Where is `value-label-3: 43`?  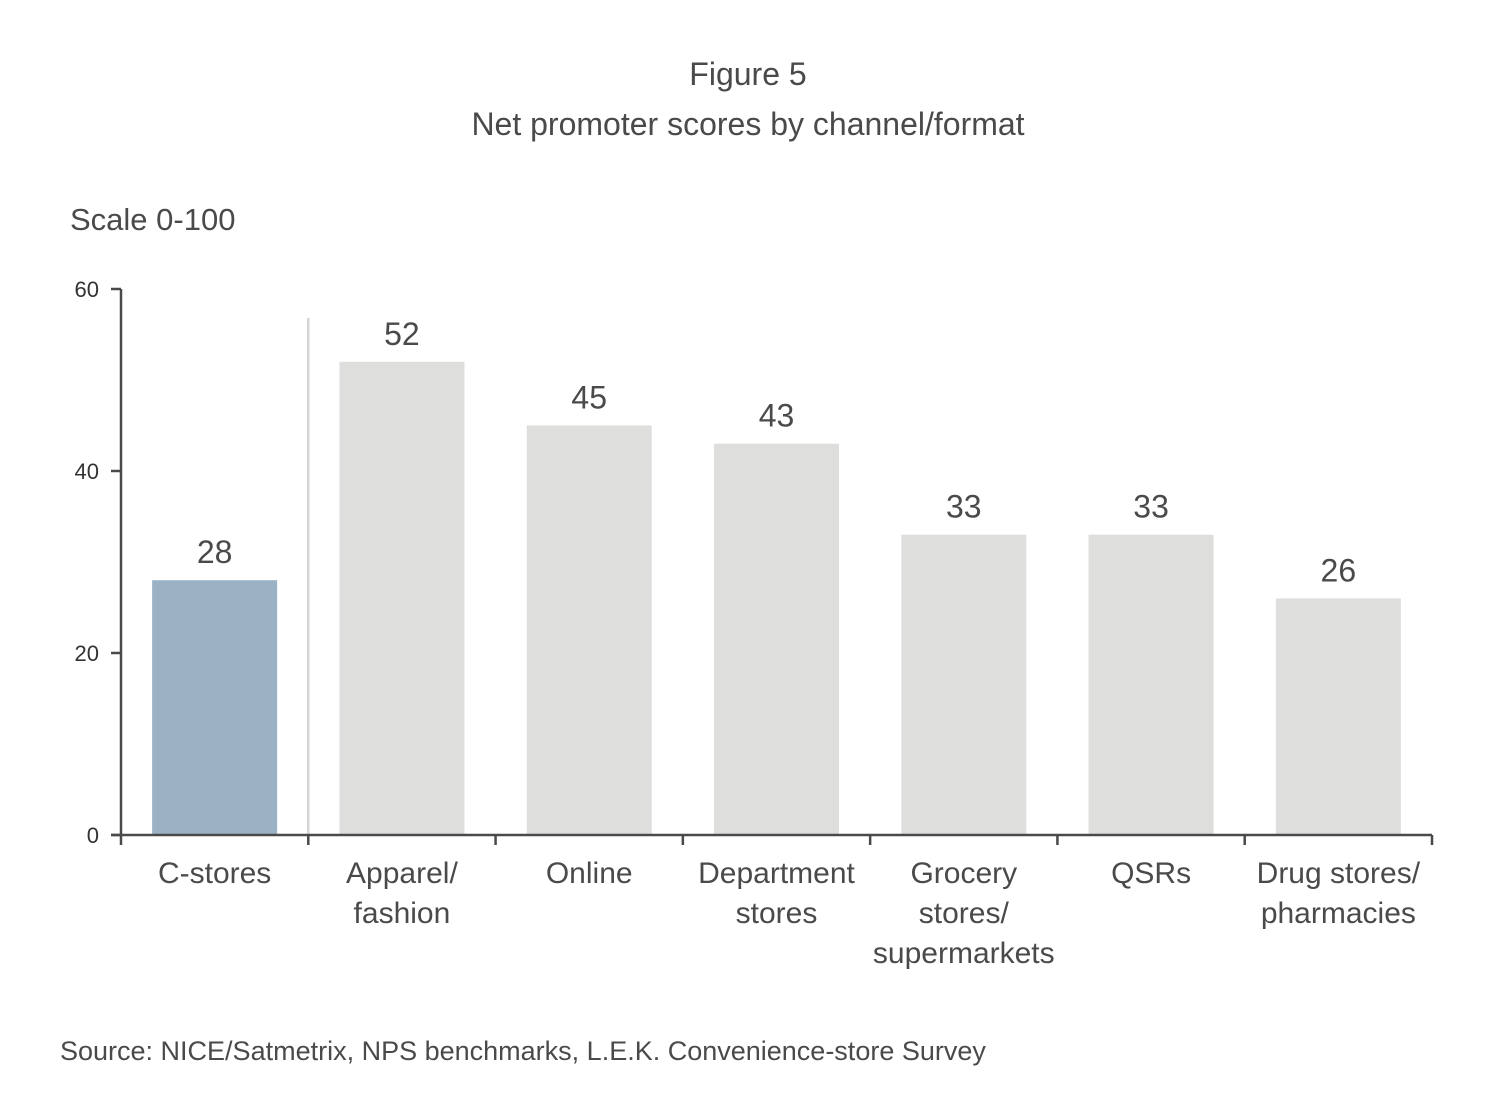 value-label-3: 43 is located at coordinates (777, 416).